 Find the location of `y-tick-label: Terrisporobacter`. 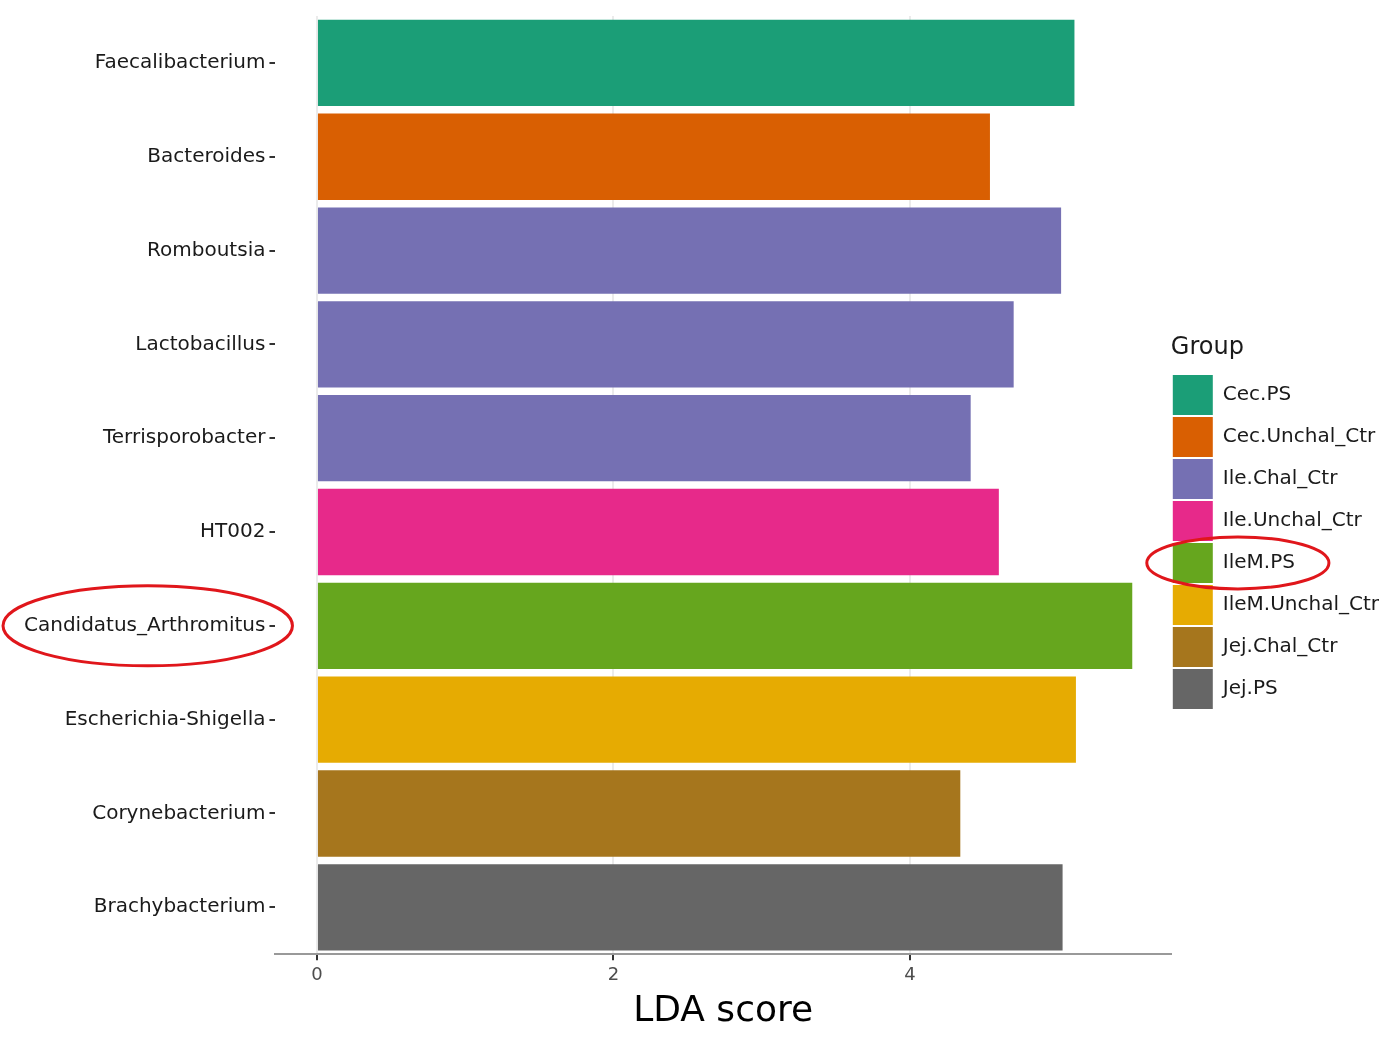

y-tick-label: Terrisporobacter is located at coordinates (184, 436).